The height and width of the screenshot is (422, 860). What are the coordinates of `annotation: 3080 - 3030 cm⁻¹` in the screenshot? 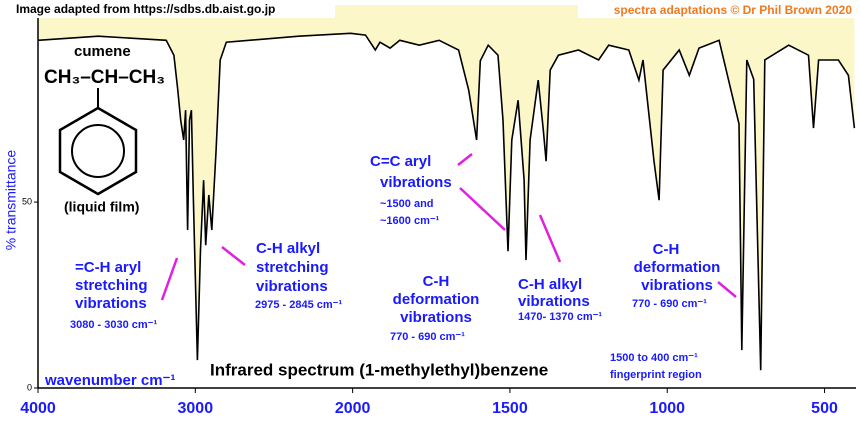 It's located at (113, 325).